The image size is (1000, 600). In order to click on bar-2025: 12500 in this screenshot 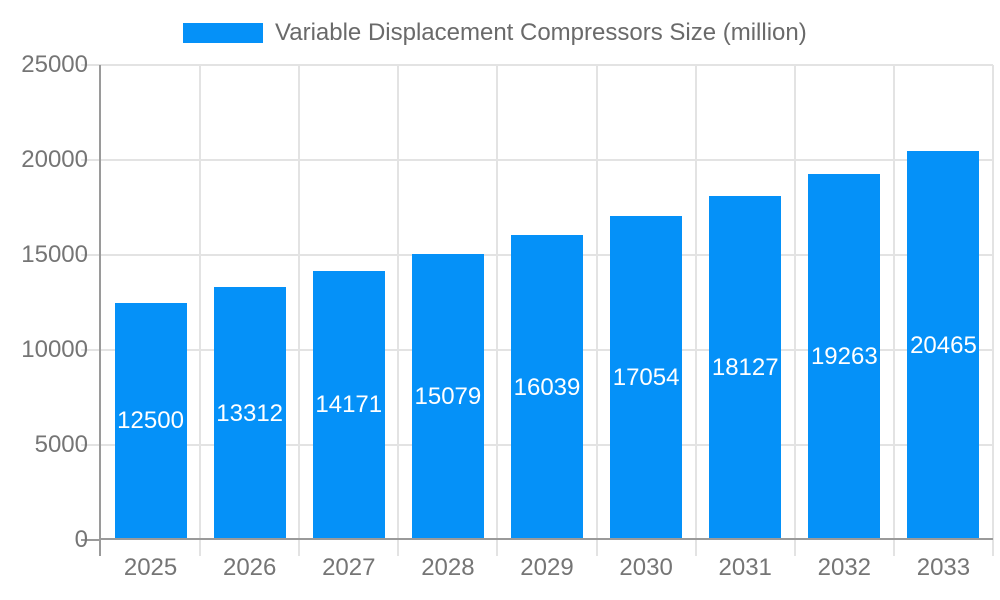, I will do `click(150, 421)`.